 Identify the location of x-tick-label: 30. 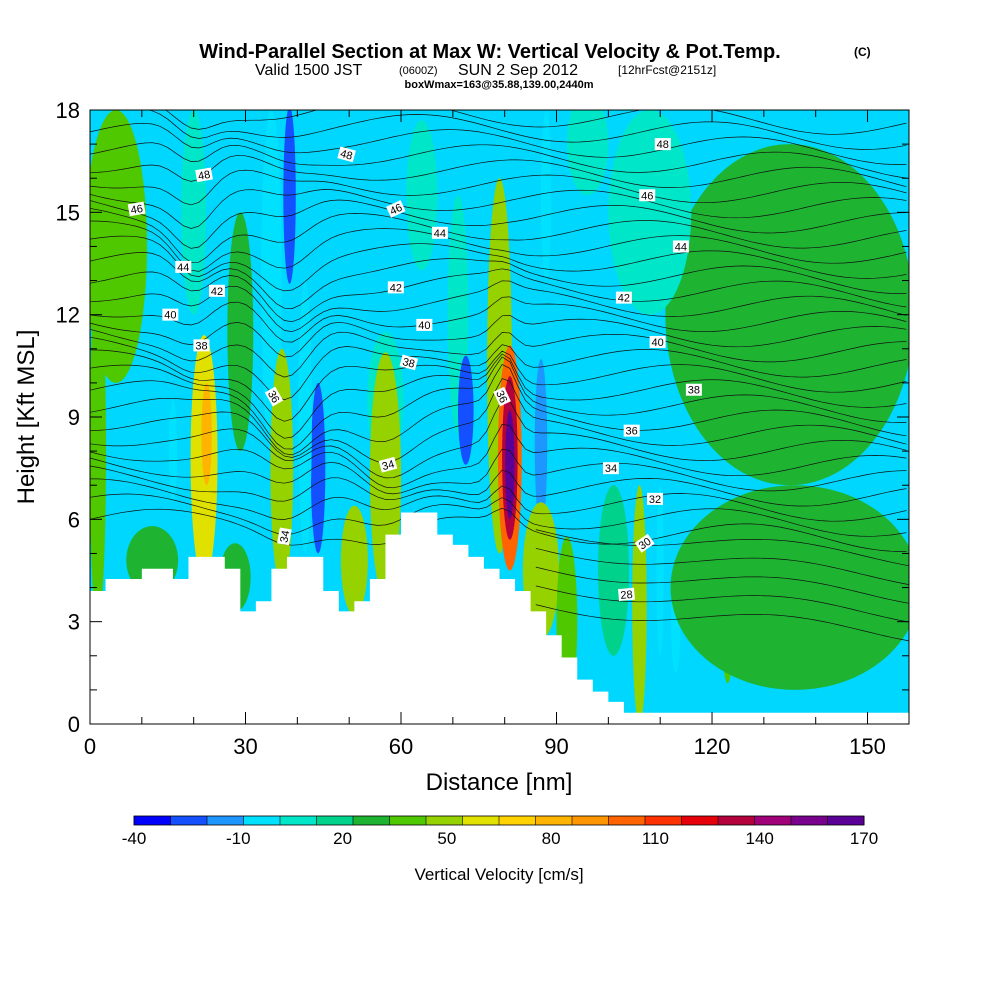
(245, 746).